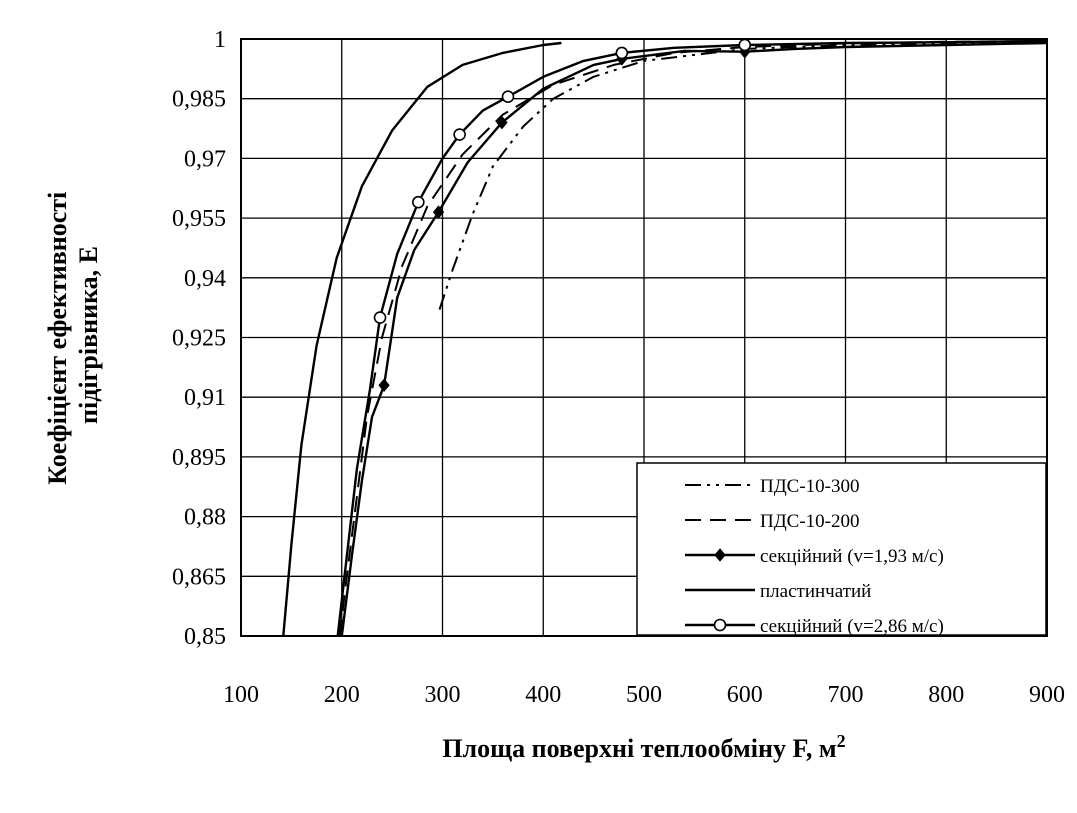 The width and height of the screenshot is (1077, 813). Describe the element at coordinates (57, 338) in the screenshot. I see `y-axis-title-line1: Коефіцієнт ефективності` at that location.